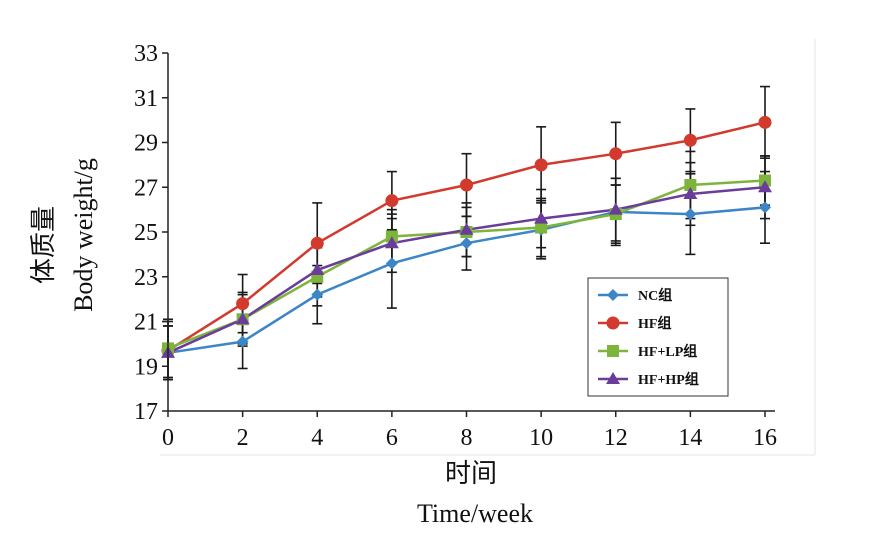 This screenshot has width=879, height=537. I want to click on legend-label: HF+HP组, so click(668, 379).